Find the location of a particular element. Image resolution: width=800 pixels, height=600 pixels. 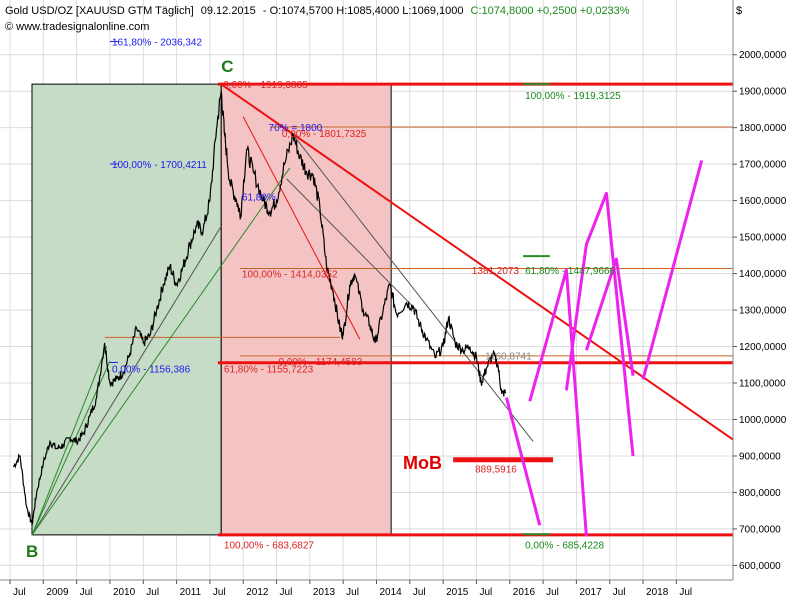

point-c: C is located at coordinates (227, 66).